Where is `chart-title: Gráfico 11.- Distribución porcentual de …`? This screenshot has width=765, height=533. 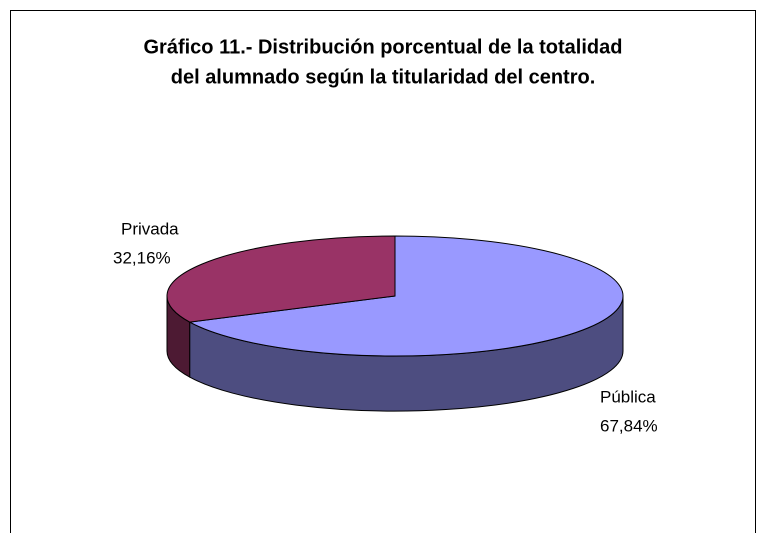
chart-title: Gráfico 11.- Distribución porcentual de … is located at coordinates (383, 47).